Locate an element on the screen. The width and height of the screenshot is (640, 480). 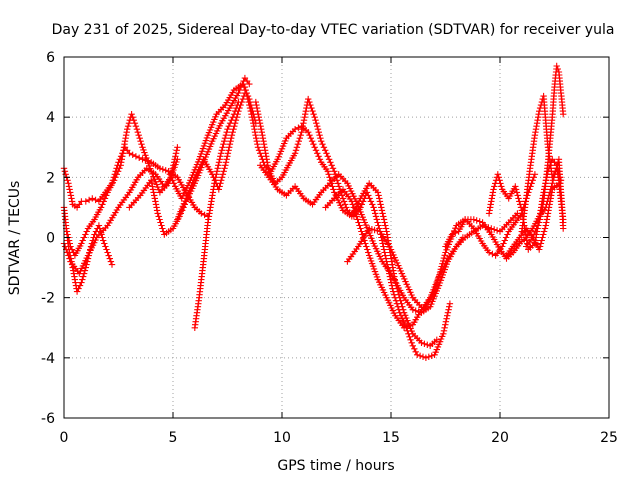
x-axis-title: GPS time / hours is located at coordinates (335, 466).